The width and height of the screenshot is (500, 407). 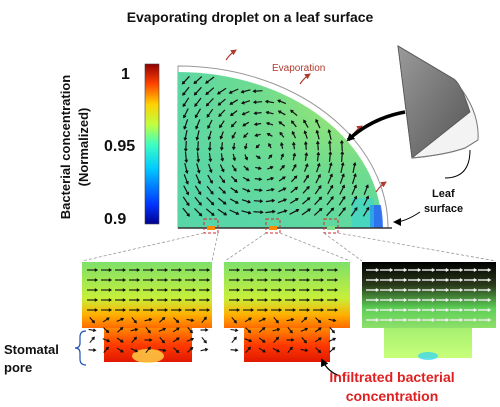 What do you see at coordinates (305, 79) in the screenshot?
I see `evaporation-arrow` at bounding box center [305, 79].